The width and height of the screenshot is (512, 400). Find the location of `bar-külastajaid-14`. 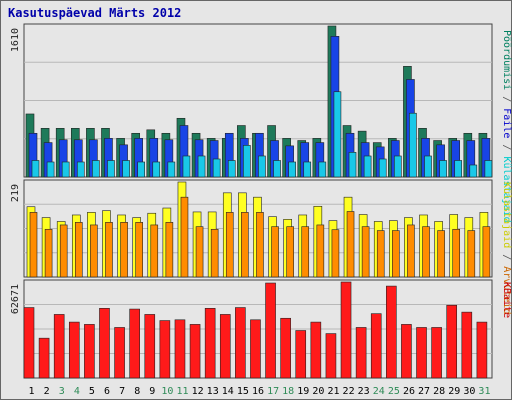

bar-külastajaid-14 is located at coordinates (231, 169).